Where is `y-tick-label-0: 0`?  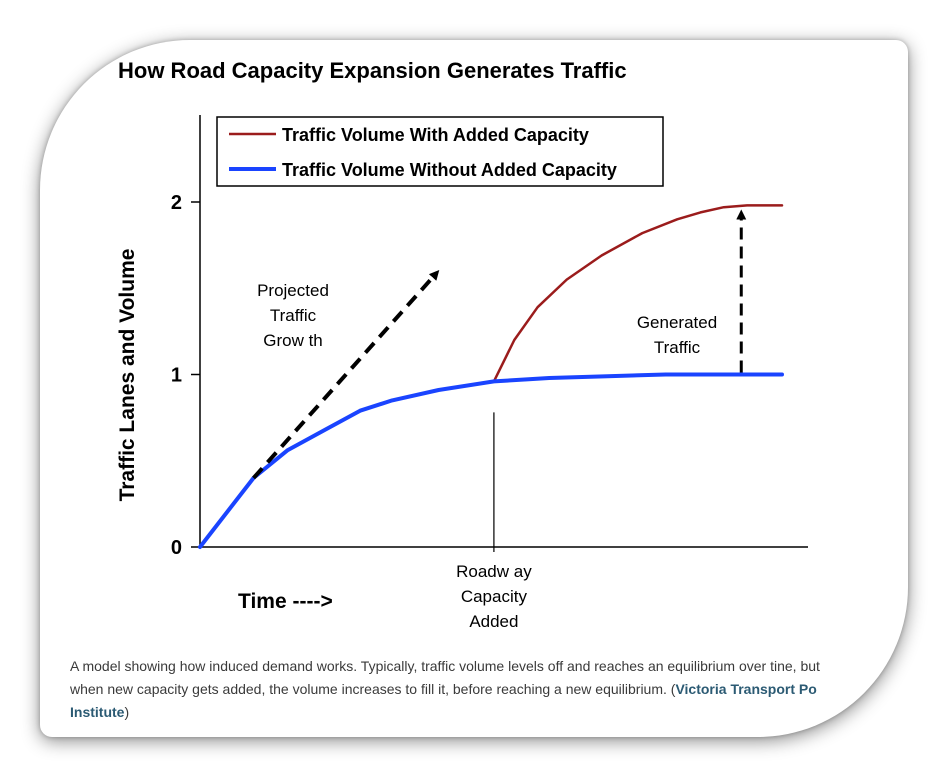 y-tick-label-0: 0 is located at coordinates (176, 548).